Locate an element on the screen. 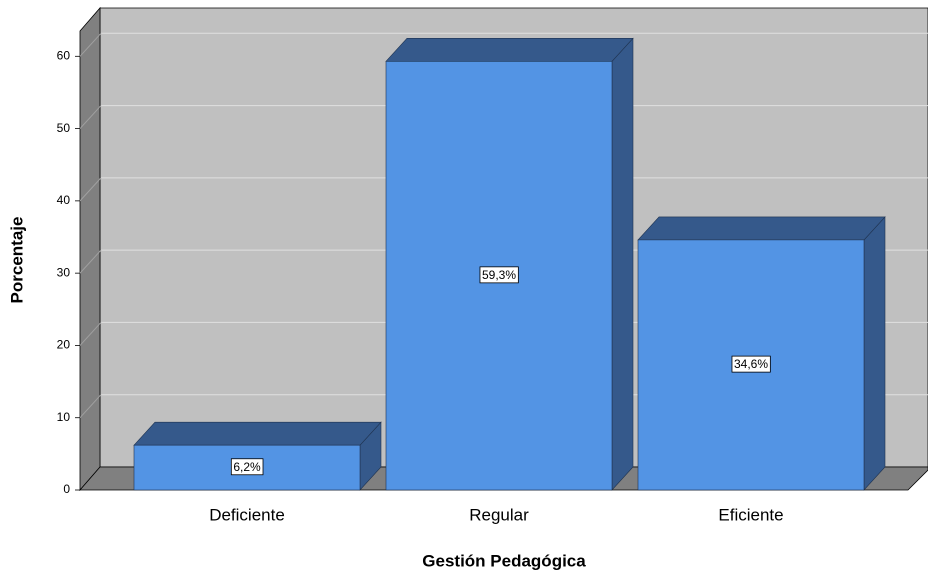  y-tick-label: 40 is located at coordinates (64, 200).